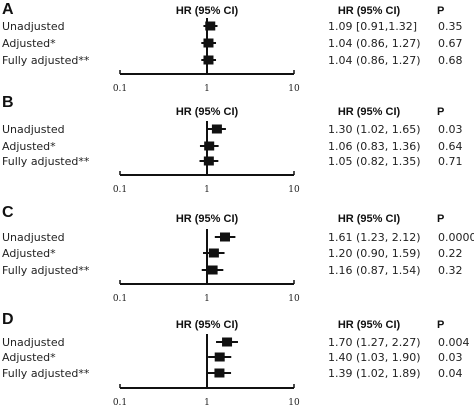 Image resolution: width=474 pixels, height=409 pixels. What do you see at coordinates (294, 190) in the screenshot?
I see `panel-b-x-tick-label: 10` at bounding box center [294, 190].